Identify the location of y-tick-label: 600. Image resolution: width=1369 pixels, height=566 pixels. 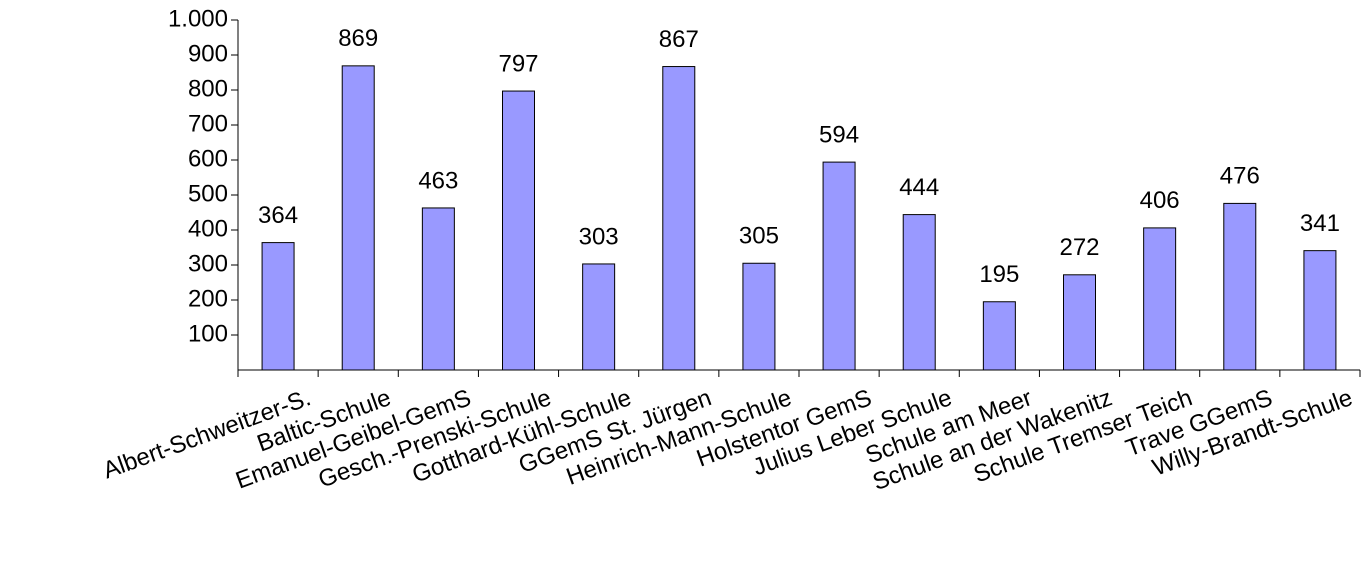
(208, 158).